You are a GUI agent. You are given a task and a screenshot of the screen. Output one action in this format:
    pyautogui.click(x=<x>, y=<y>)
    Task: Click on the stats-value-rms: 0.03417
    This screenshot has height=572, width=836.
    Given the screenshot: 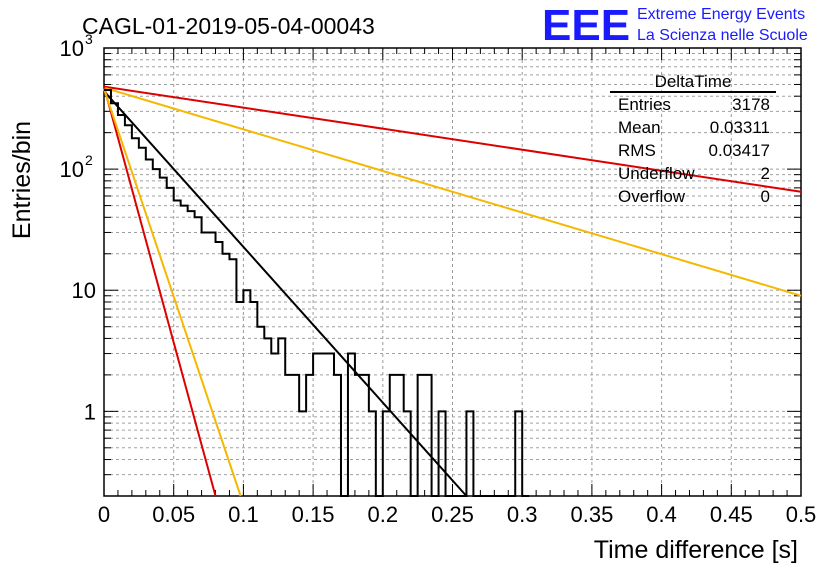 What is the action you would take?
    pyautogui.click(x=739, y=150)
    